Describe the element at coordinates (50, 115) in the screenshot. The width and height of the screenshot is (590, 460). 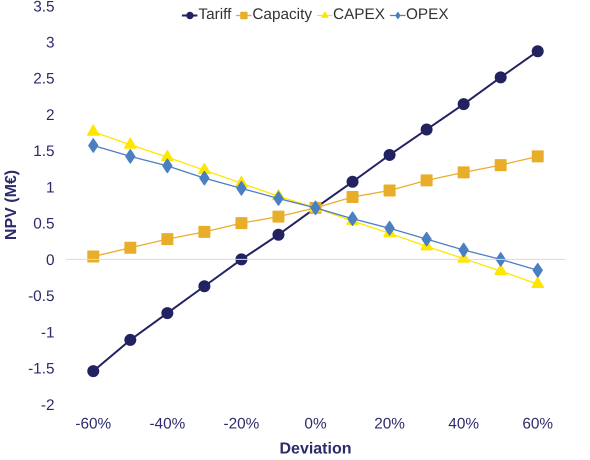
I see `y-tick-label: 2` at that location.